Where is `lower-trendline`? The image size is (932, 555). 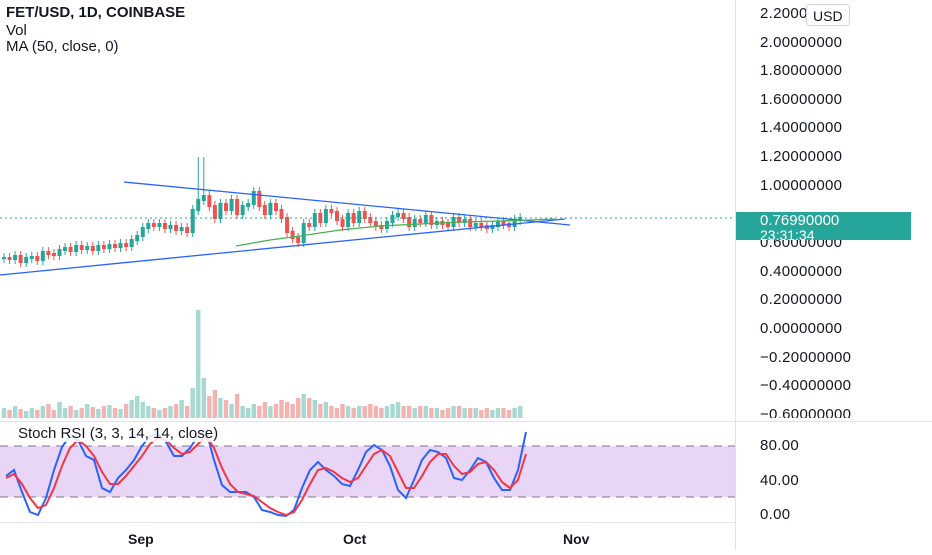
lower-trendline is located at coordinates (283, 247).